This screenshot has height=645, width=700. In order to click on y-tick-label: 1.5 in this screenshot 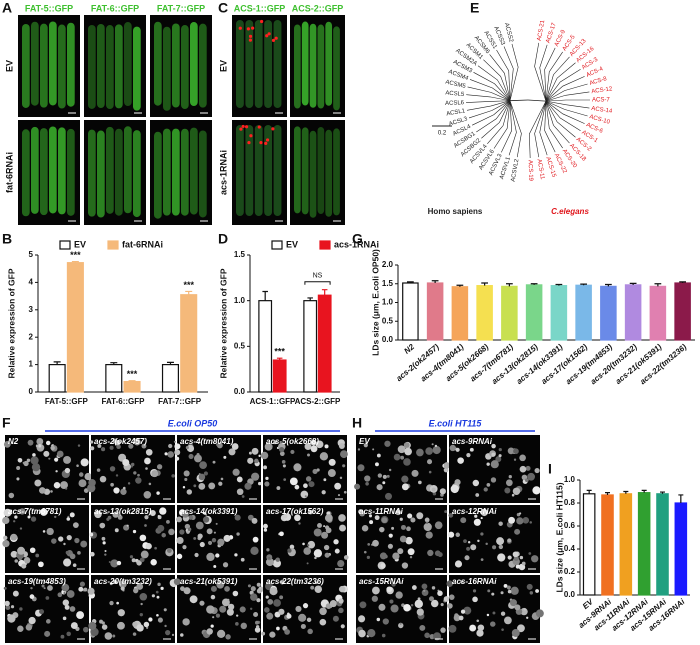, I will do `click(240, 254)`.